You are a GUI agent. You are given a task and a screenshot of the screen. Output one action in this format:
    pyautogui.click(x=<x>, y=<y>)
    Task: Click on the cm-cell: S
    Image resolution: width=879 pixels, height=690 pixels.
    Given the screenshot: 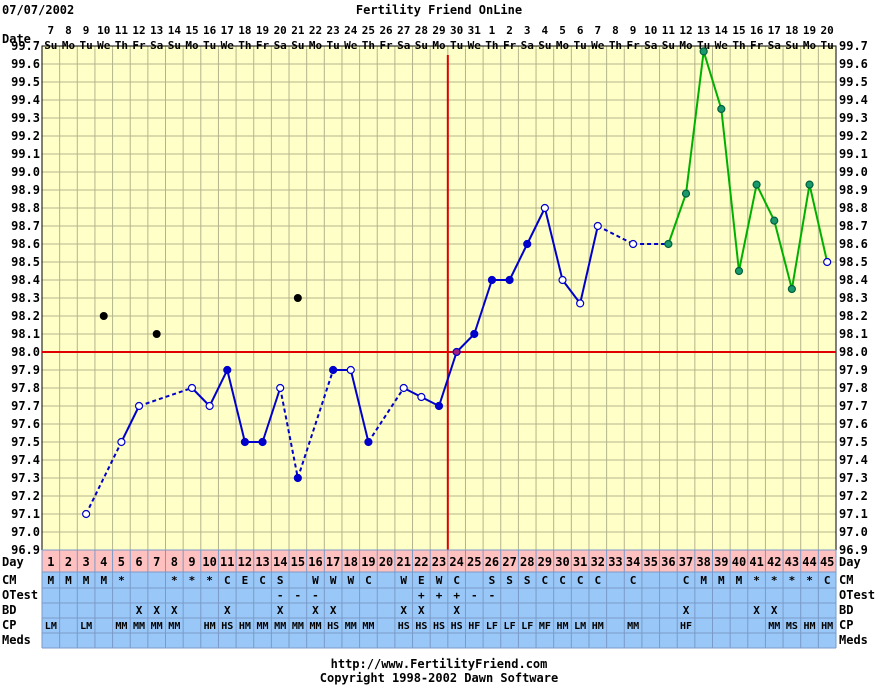 What is the action you would take?
    pyautogui.click(x=492, y=580)
    